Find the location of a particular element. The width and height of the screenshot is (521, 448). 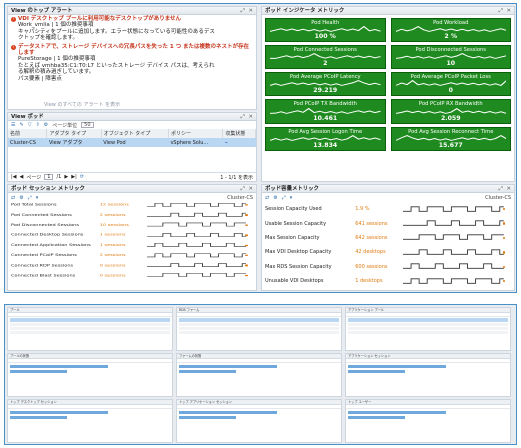

metric-row: Unusable VDI Desktops 1 desktops is located at coordinates (388, 281).